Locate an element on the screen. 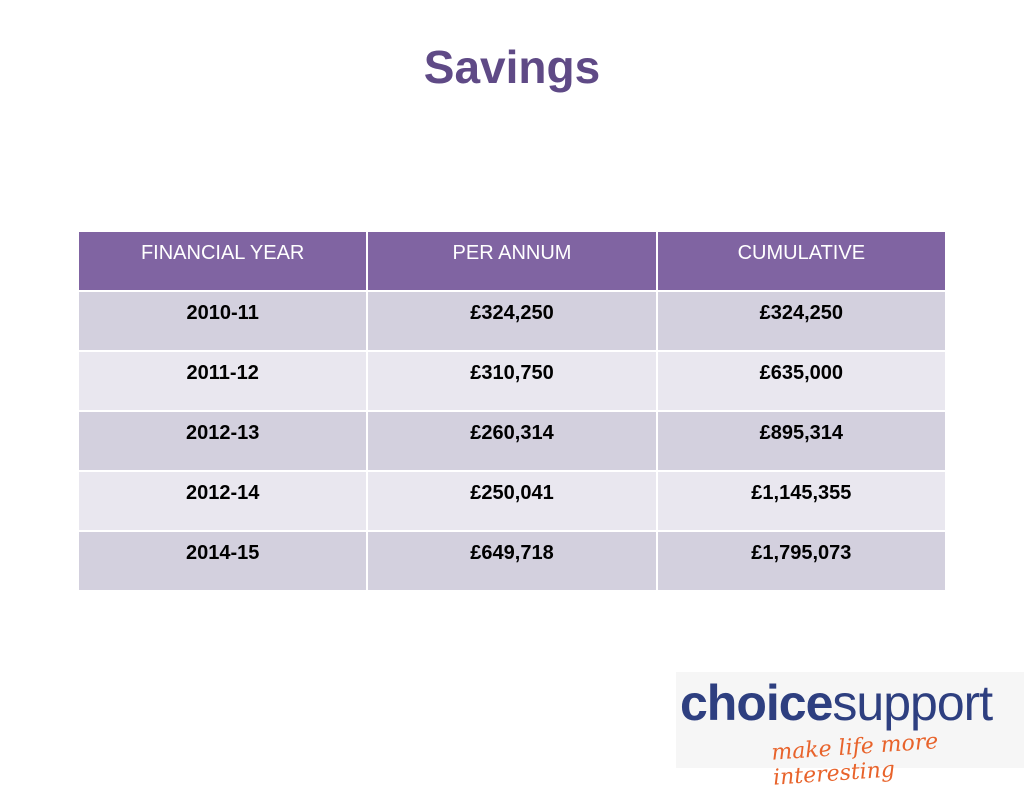  table-row: 2012-13 £260,314 £895,314 is located at coordinates (512, 441).